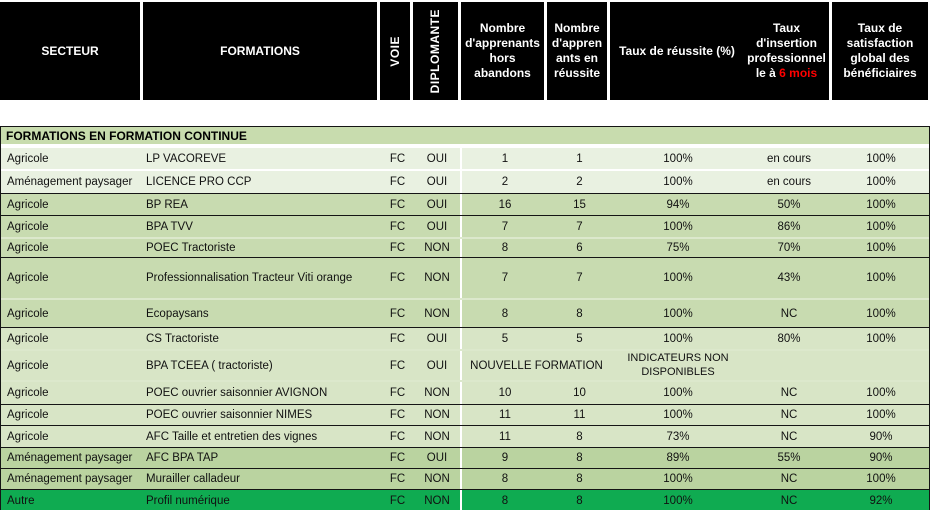  Describe the element at coordinates (678, 248) in the screenshot. I see `cell-taux-reussite: 75%` at that location.